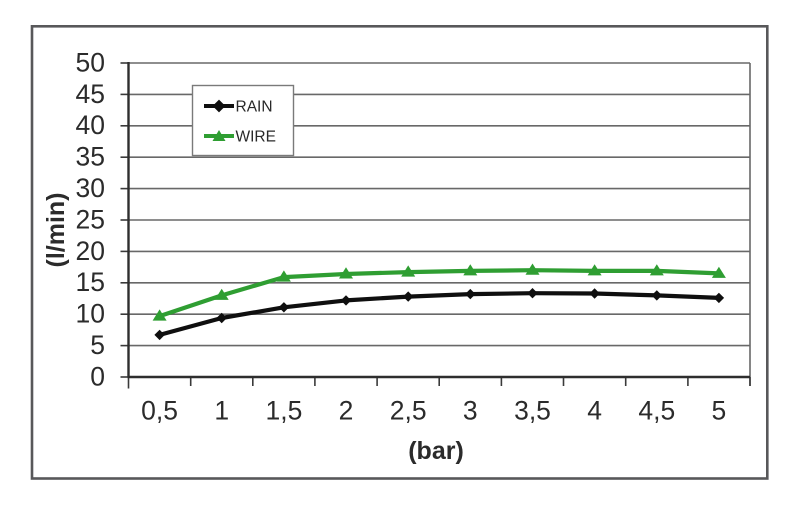 This screenshot has width=800, height=517. Describe the element at coordinates (56, 230) in the screenshot. I see `svg-text: (l/min)` at that location.